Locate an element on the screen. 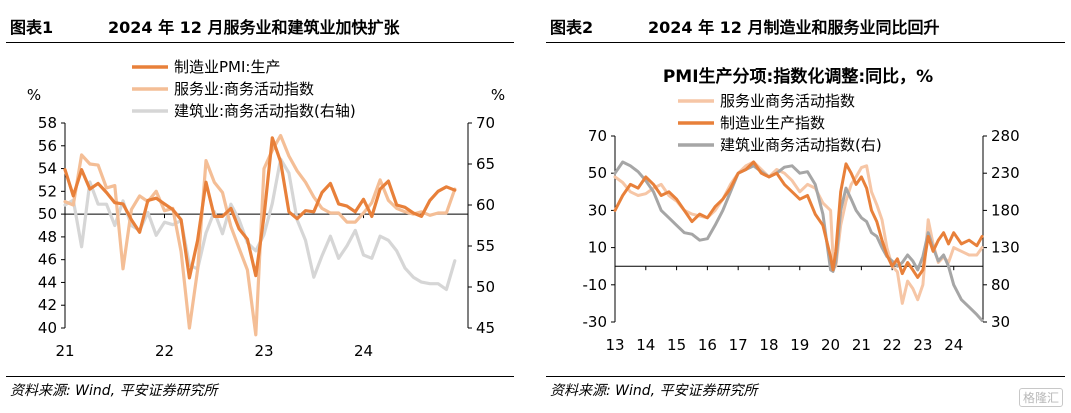 The image size is (1071, 413). y-tick-label-right: 65 is located at coordinates (485, 164).